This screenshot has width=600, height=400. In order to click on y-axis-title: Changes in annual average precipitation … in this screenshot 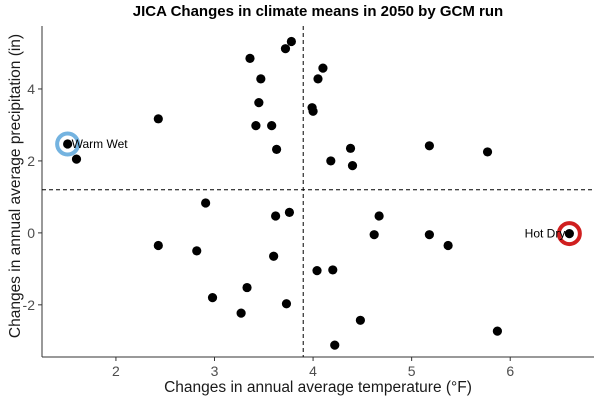, I will do `click(15, 186)`.